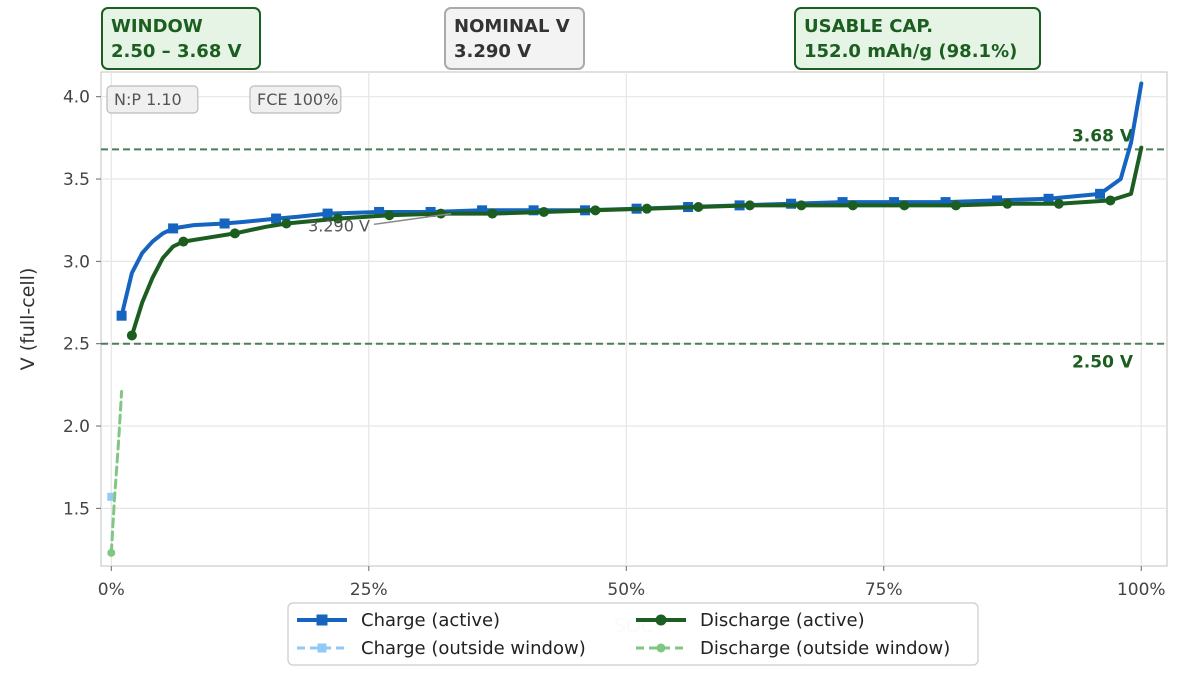 This screenshot has width=1200, height=682. Describe the element at coordinates (1141, 590) in the screenshot. I see `x-tick-label: 100%` at that location.